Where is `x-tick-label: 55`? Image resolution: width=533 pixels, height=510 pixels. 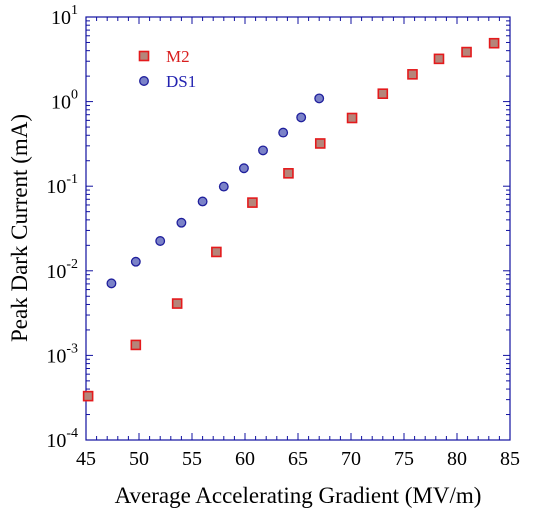 x-tick-label: 55 is located at coordinates (192, 459).